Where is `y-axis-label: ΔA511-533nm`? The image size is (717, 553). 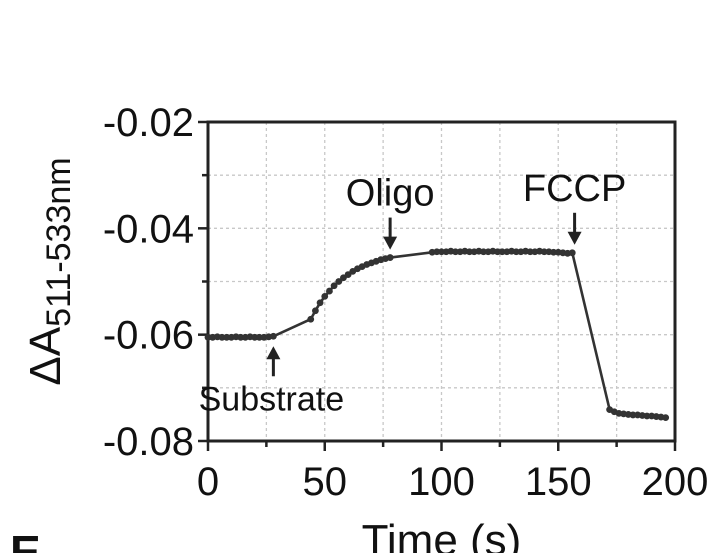
y-axis-label: ΔA511-533nm is located at coordinates (49, 271).